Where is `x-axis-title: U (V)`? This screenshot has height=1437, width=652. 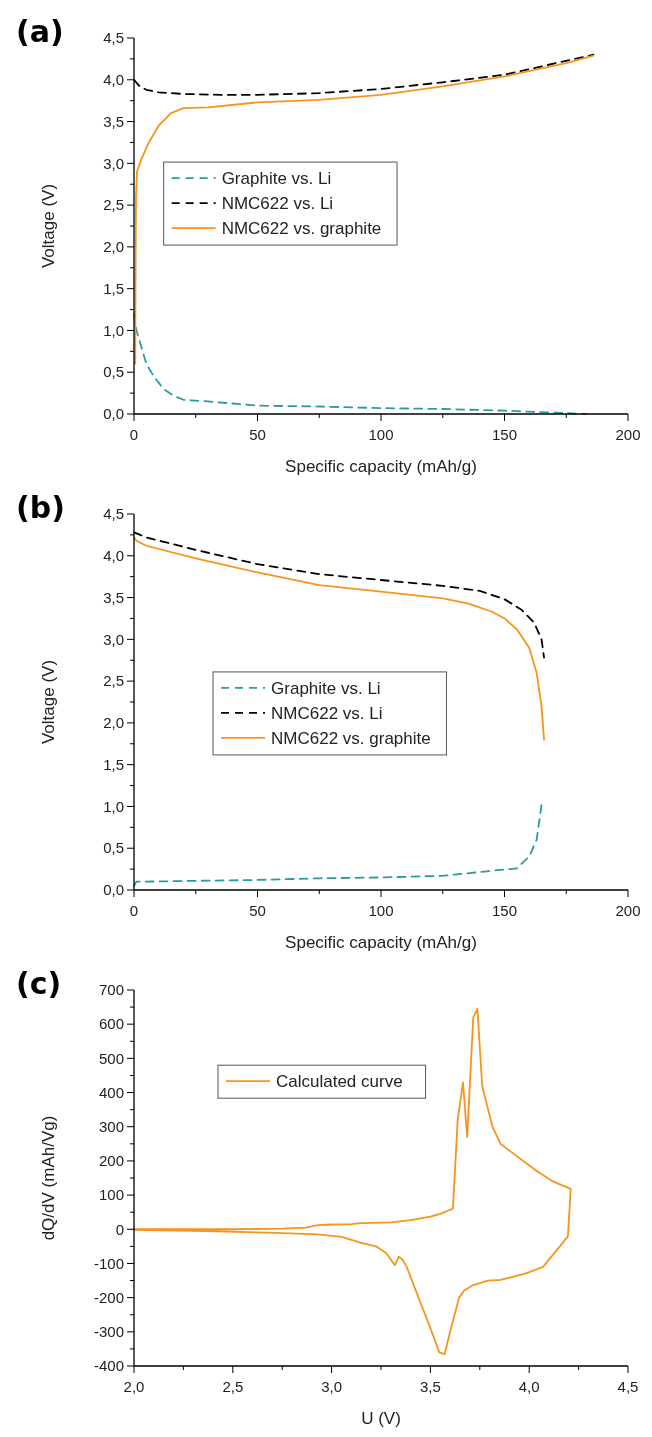 x-axis-title: U (V) is located at coordinates (381, 1418).